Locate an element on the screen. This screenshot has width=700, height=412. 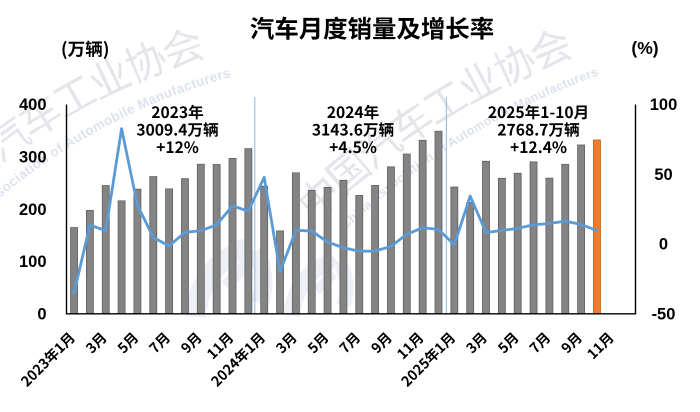
svg-text: 400 is located at coordinates (33, 105).